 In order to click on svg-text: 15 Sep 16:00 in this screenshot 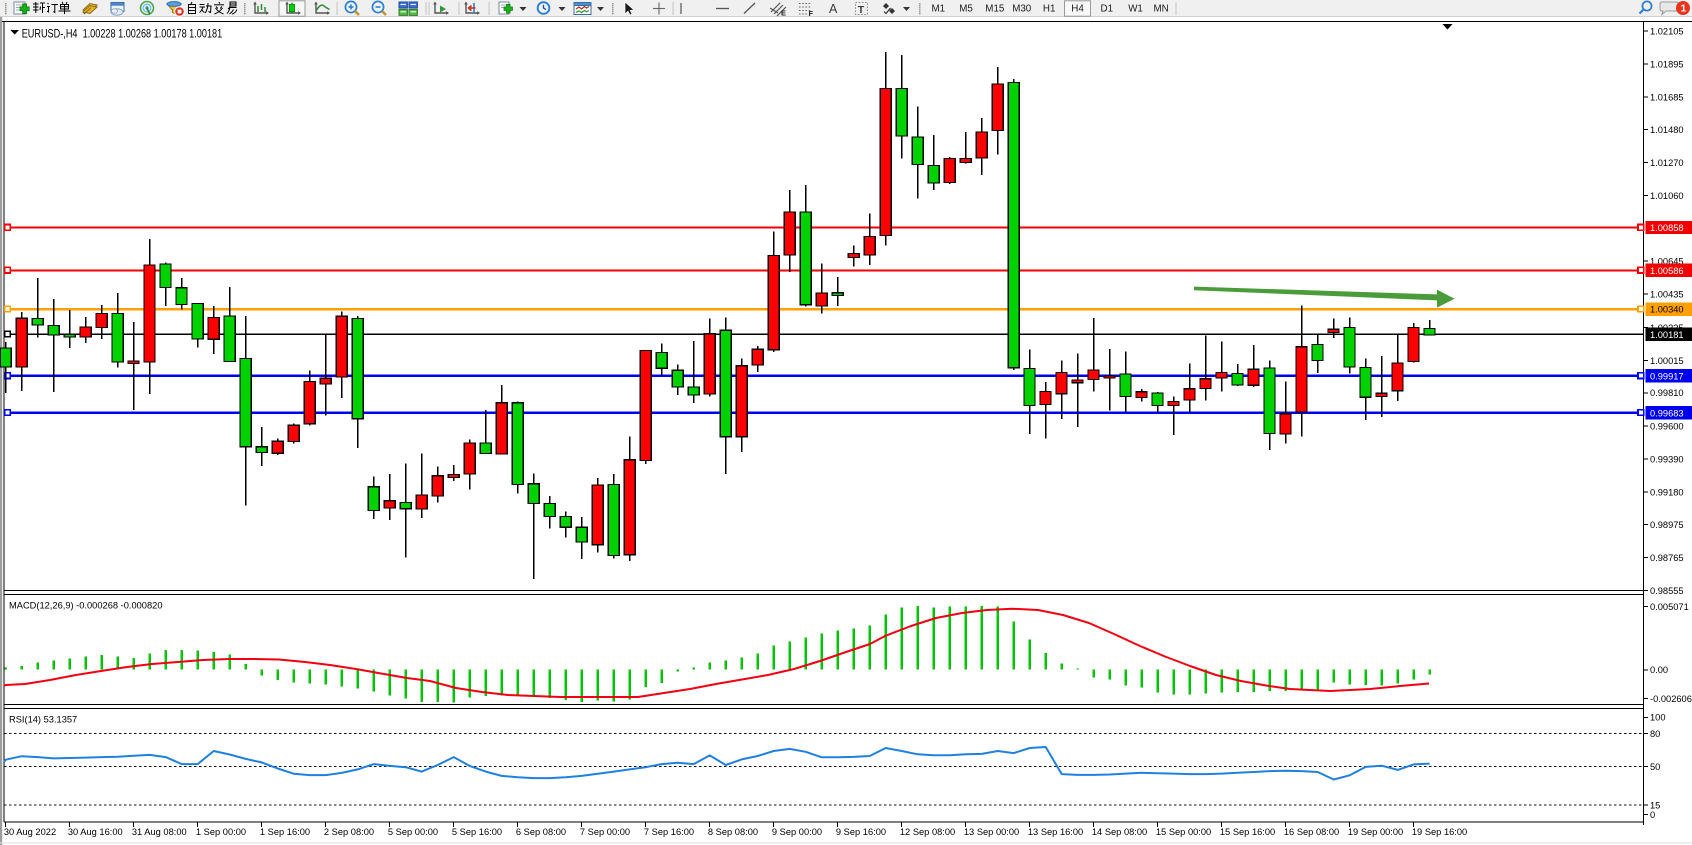, I will do `click(1247, 832)`.